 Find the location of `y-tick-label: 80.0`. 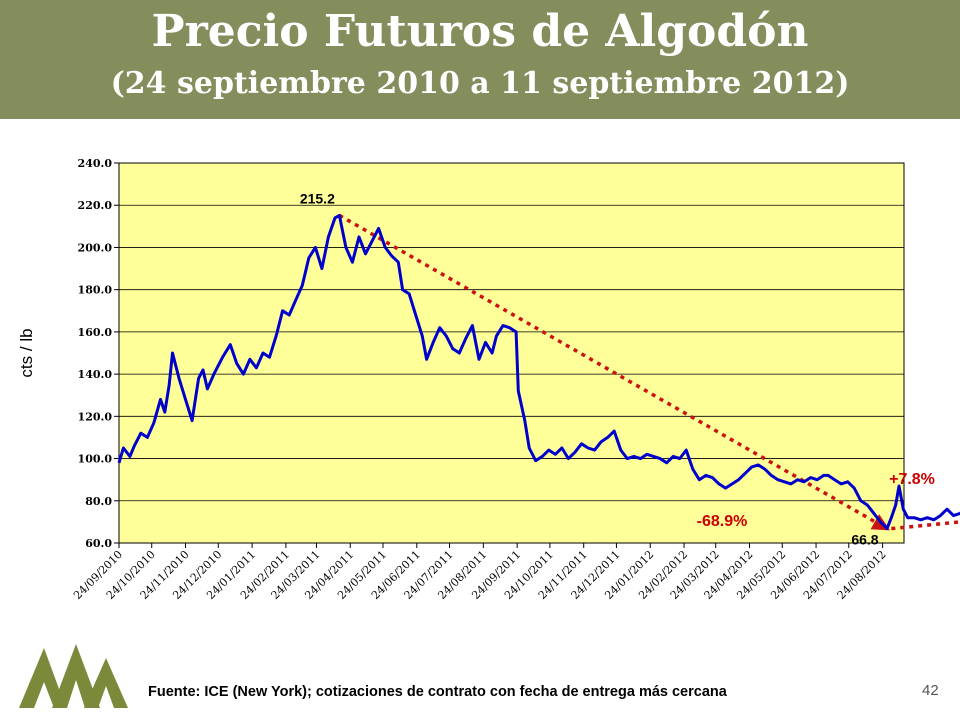

y-tick-label: 80.0 is located at coordinates (98, 501).